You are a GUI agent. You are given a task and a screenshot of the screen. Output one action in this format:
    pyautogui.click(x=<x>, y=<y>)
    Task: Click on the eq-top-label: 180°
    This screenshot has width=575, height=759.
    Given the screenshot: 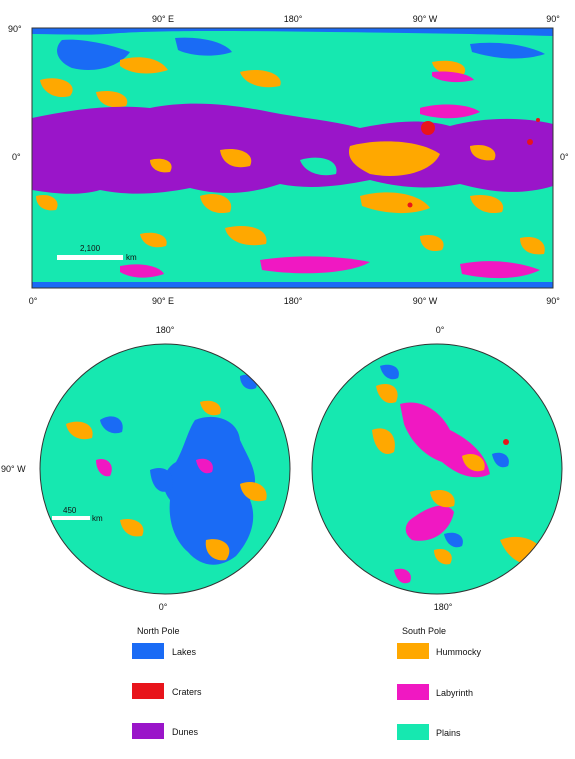 What is the action you would take?
    pyautogui.click(x=293, y=19)
    